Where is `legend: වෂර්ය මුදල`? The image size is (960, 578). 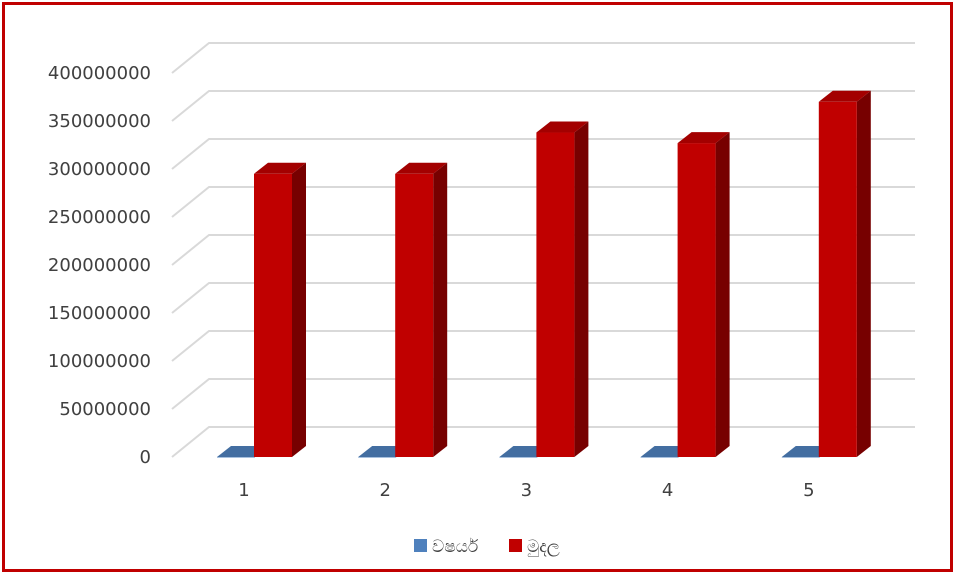
legend: වෂර්ය මුදල is located at coordinates (487, 547).